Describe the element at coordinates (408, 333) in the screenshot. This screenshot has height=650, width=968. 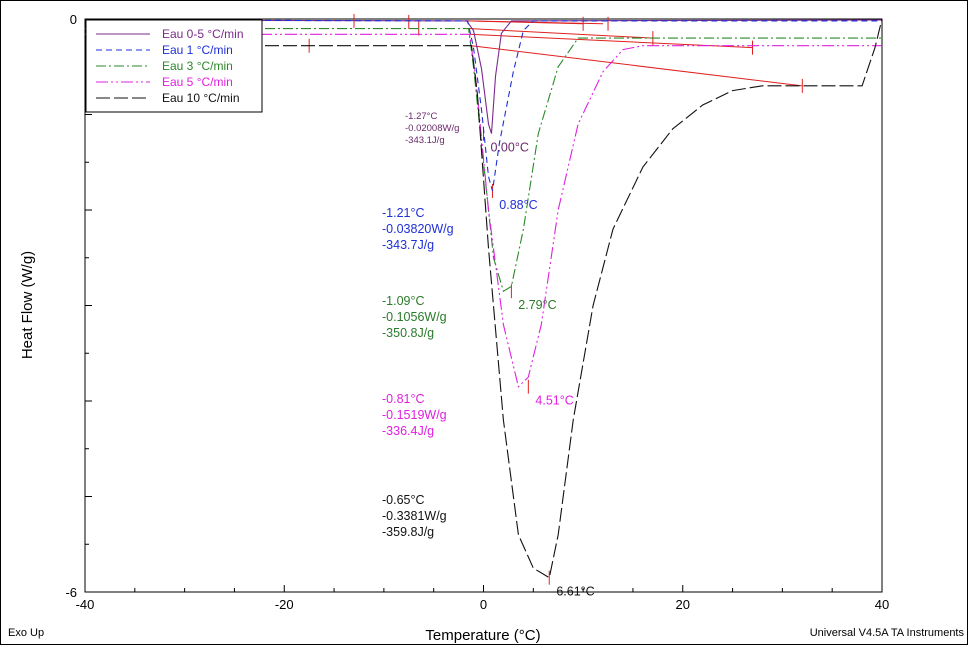
I see `annotation-line: -350.8J/g` at that location.